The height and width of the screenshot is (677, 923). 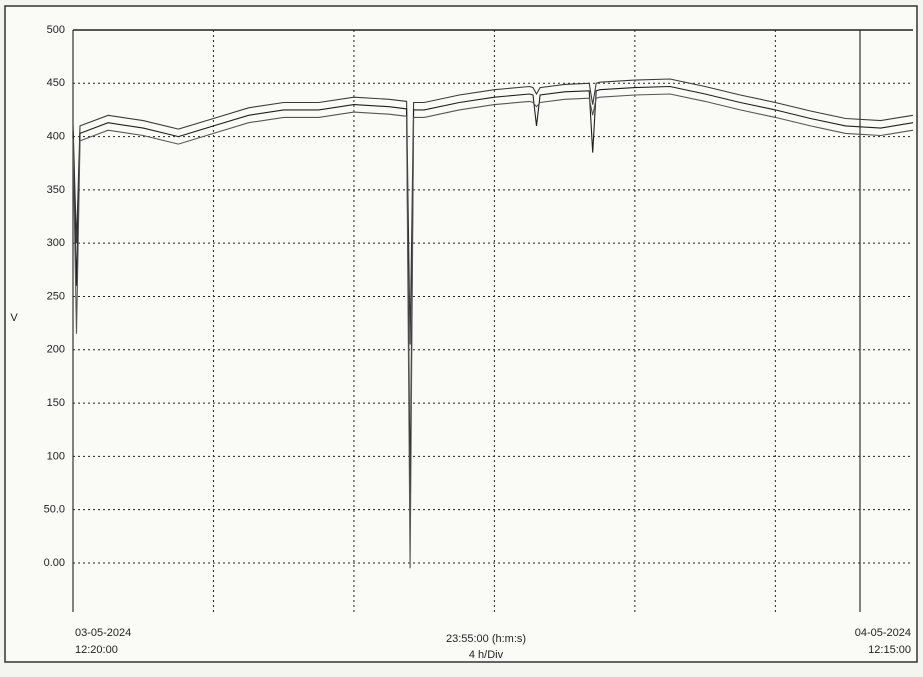 What do you see at coordinates (14, 318) in the screenshot?
I see `y-axis-label: V` at bounding box center [14, 318].